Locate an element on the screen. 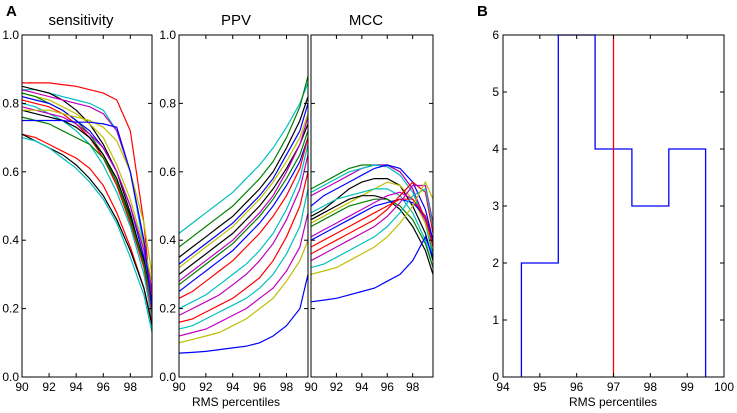  x-tick-label: 95 is located at coordinates (540, 387).